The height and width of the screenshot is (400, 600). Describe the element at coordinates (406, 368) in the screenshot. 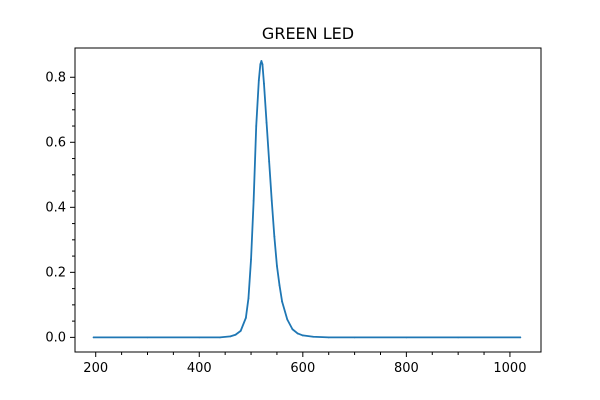

I see `x-tick-label-800: 800` at that location.